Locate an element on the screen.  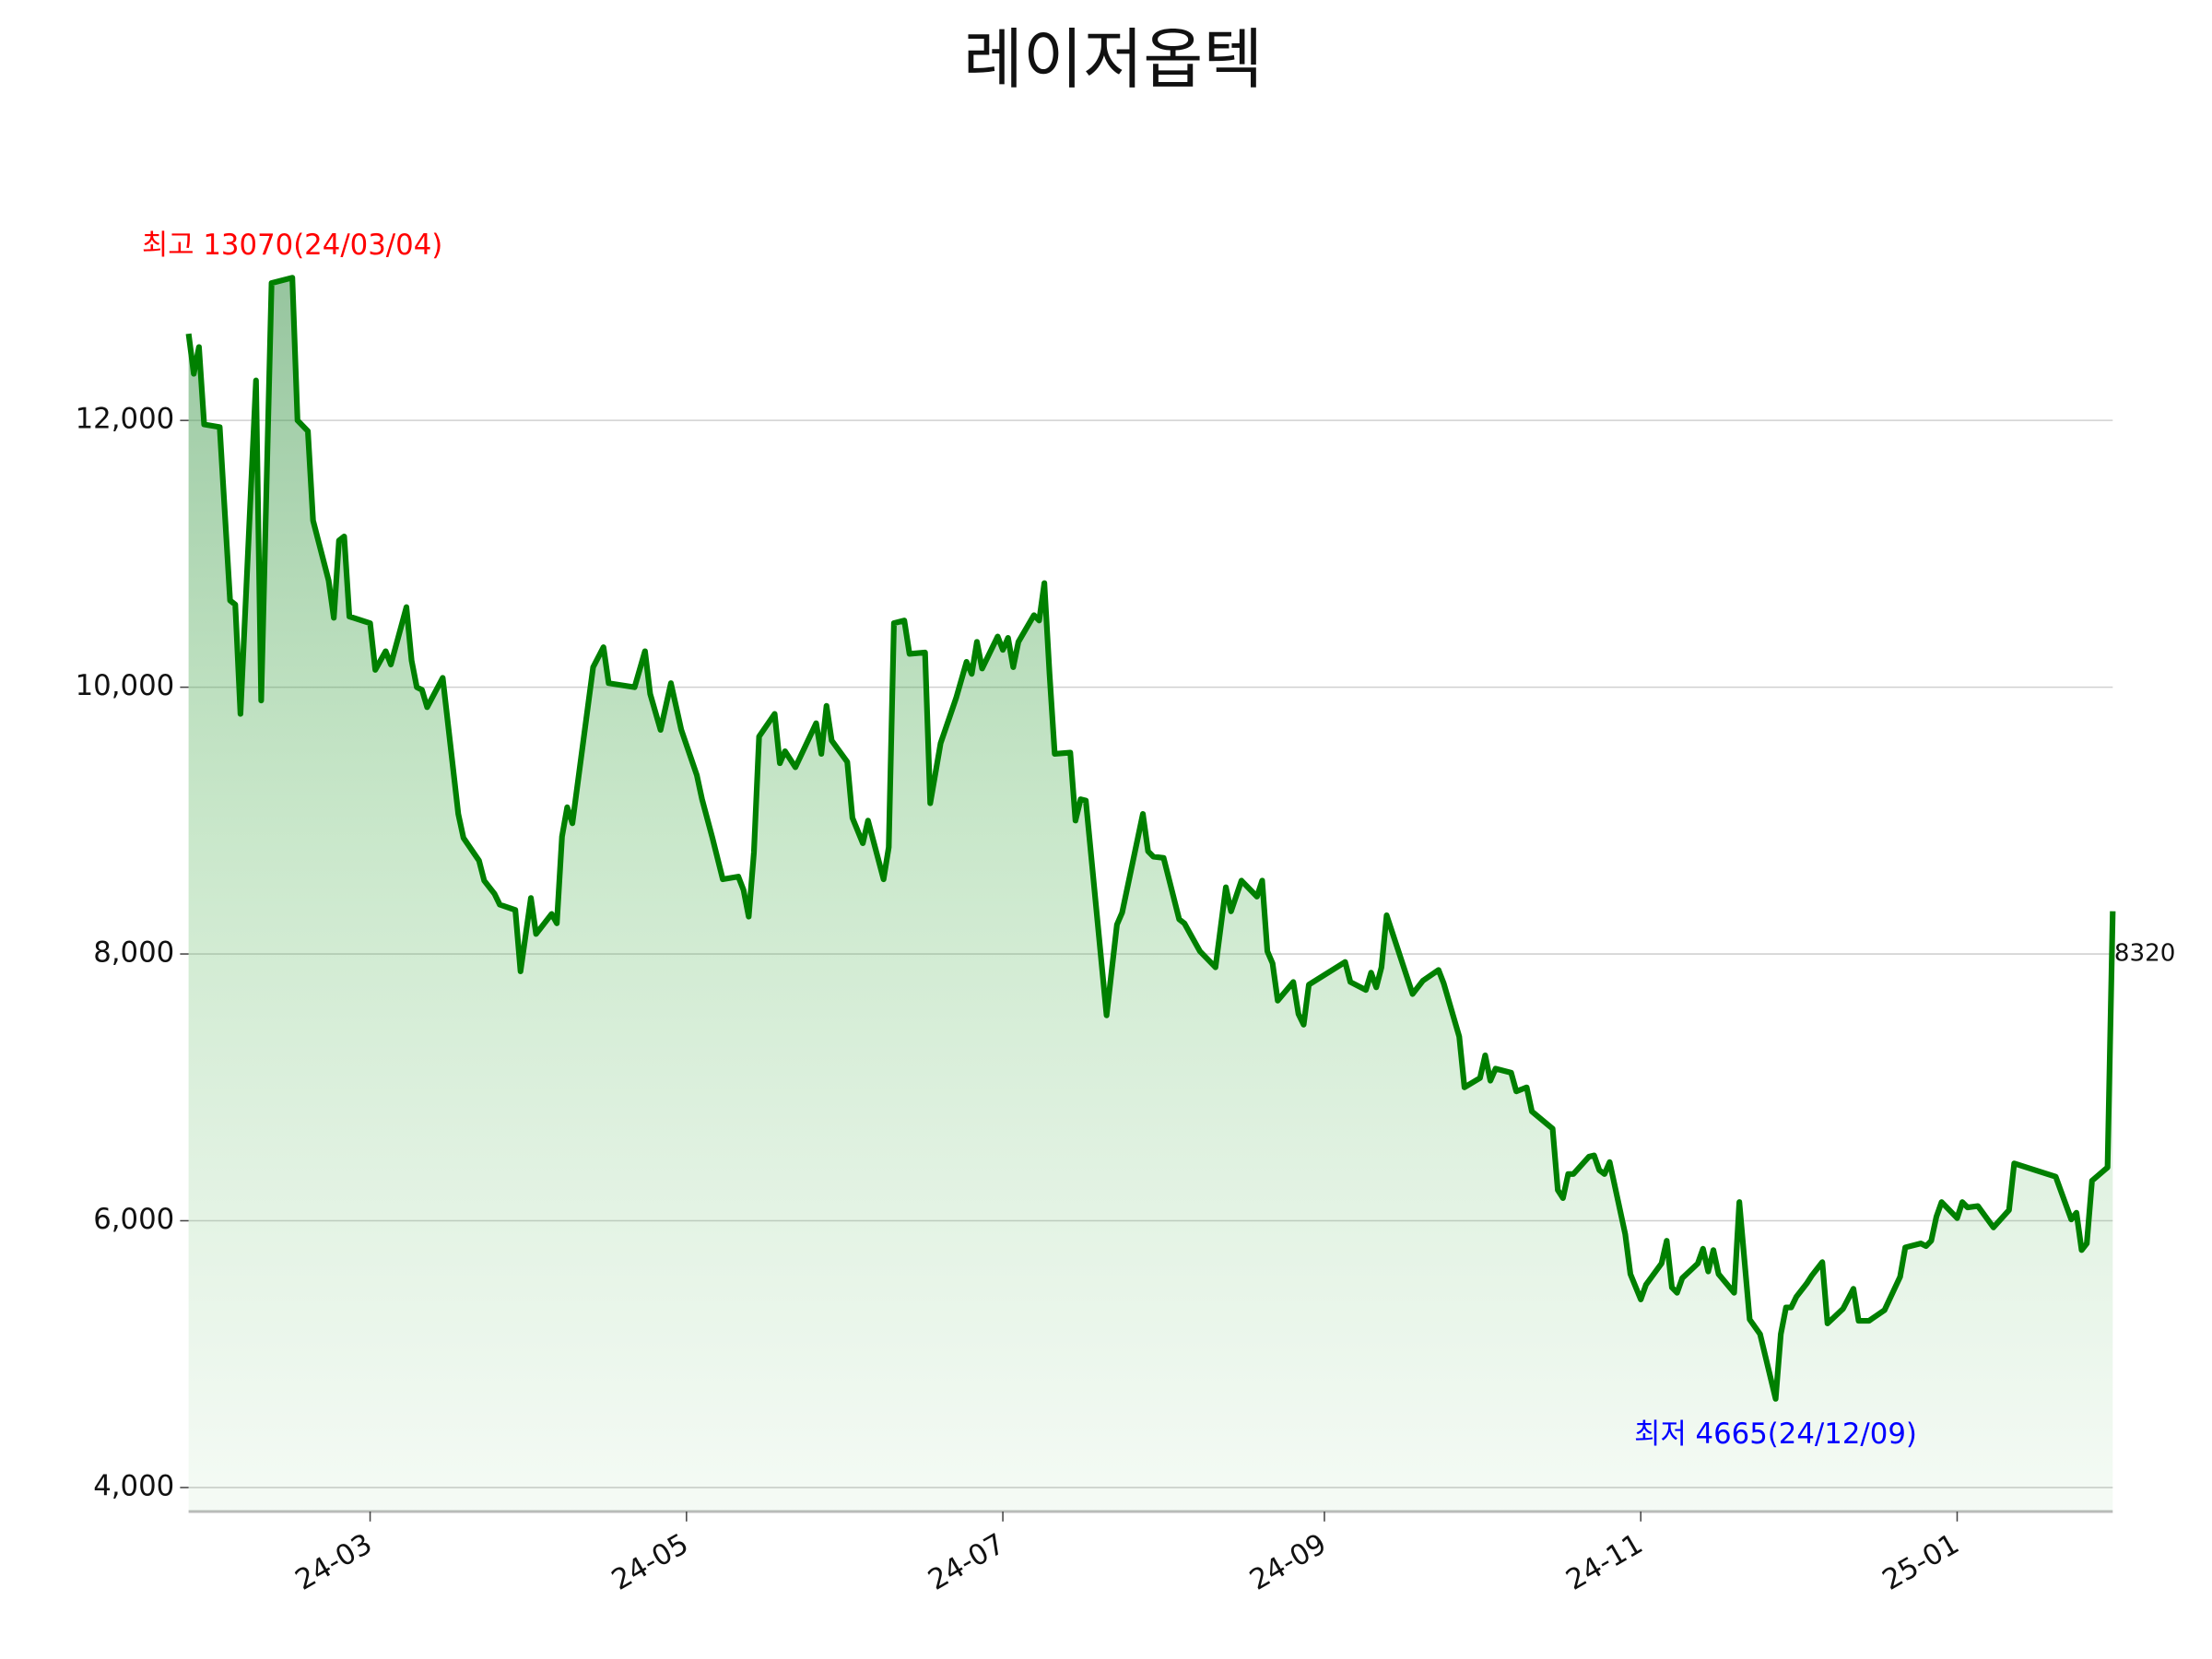
y-tick-label: 6,000 is located at coordinates (133, 1219).